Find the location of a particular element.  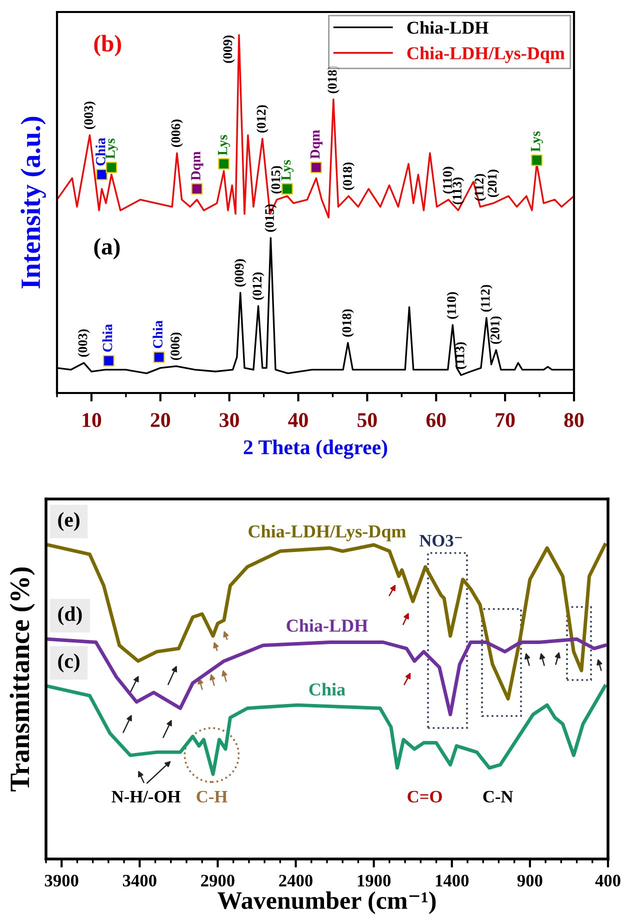

x-tick-label: 2400 is located at coordinates (295, 880).